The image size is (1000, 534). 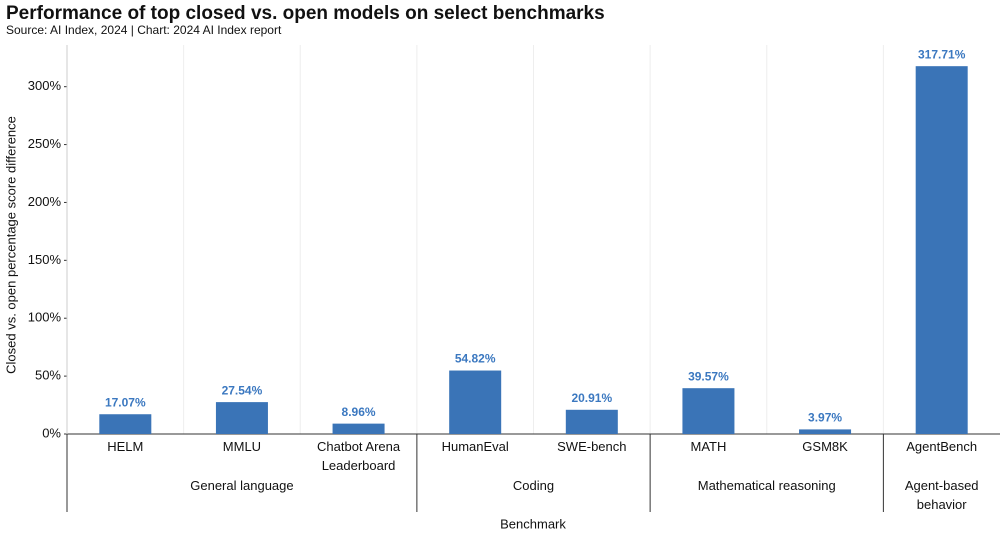 What do you see at coordinates (125, 402) in the screenshot?
I see `value-label: 17.07%` at bounding box center [125, 402].